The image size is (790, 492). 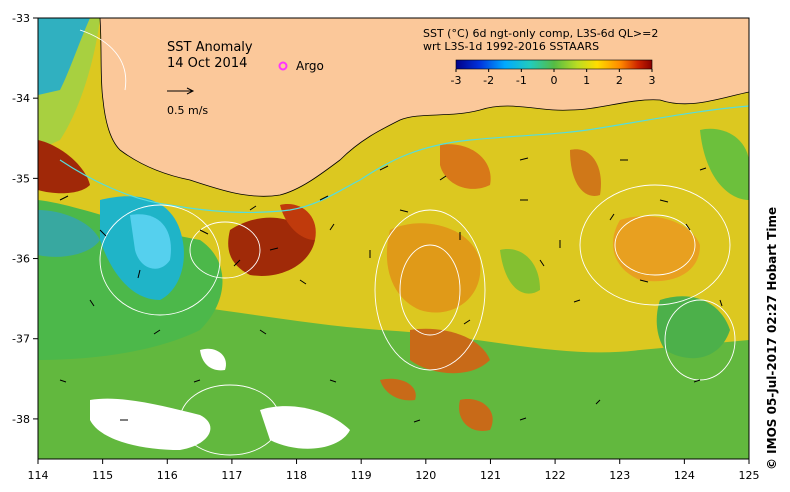 I want to click on lon-tick-label: 125, so click(x=749, y=475).